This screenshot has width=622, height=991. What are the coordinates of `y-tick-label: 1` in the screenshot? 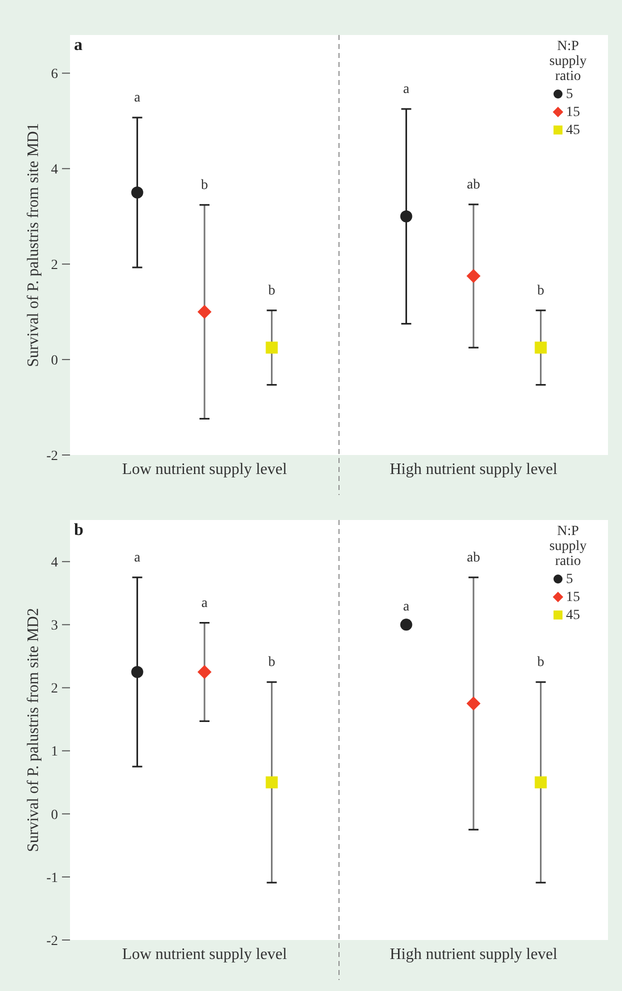 It's located at (54, 752).